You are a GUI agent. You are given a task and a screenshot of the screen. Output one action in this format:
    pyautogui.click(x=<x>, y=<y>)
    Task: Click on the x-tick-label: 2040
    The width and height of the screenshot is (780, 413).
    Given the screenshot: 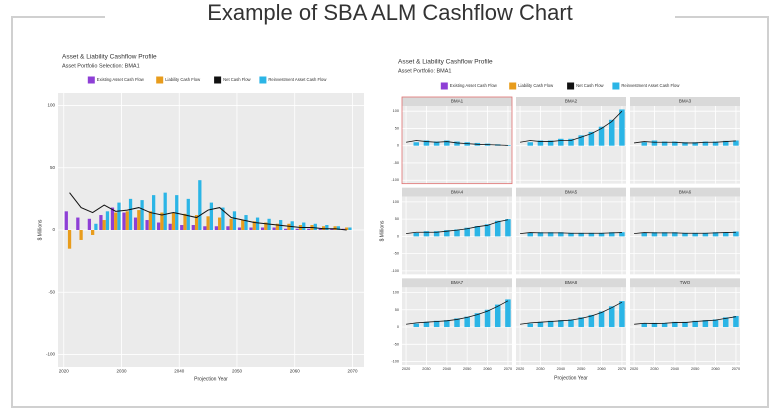 What is the action you would take?
    pyautogui.click(x=179, y=371)
    